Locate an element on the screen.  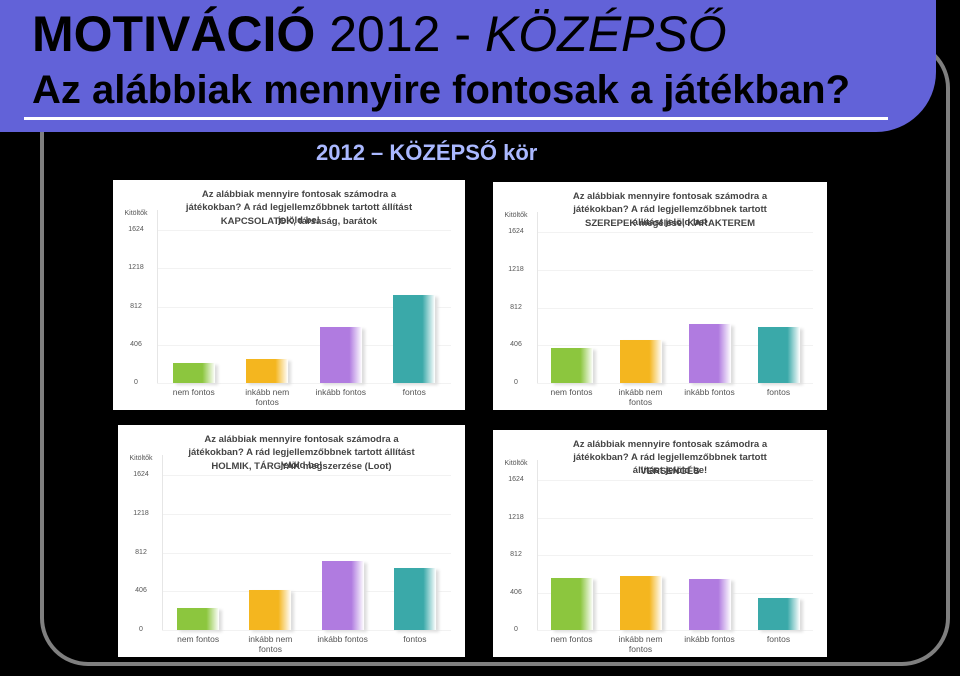
slide-heading: 2012 – KÖZÉPSŐ kör is located at coordinates (427, 152).